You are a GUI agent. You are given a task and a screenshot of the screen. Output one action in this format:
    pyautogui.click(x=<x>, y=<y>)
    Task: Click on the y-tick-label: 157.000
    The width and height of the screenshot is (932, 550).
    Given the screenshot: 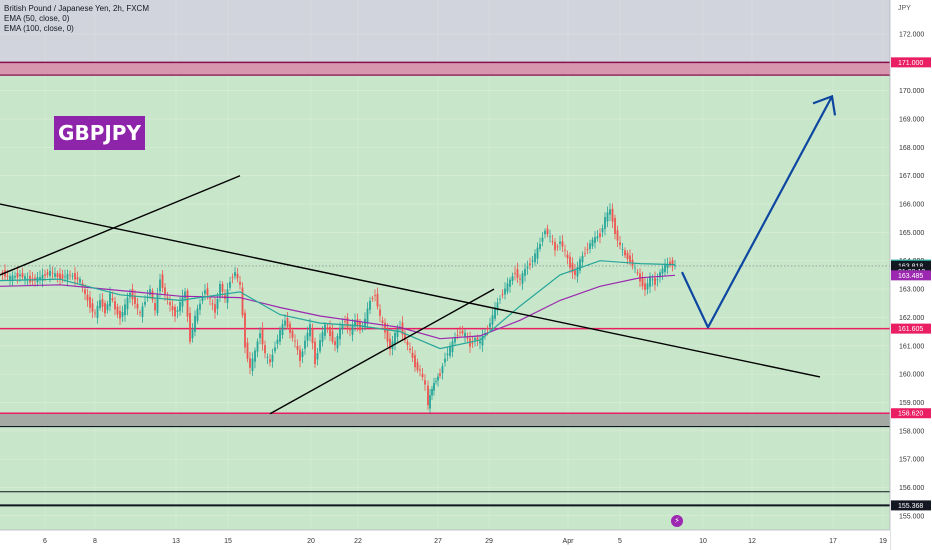 What is the action you would take?
    pyautogui.click(x=911, y=460)
    